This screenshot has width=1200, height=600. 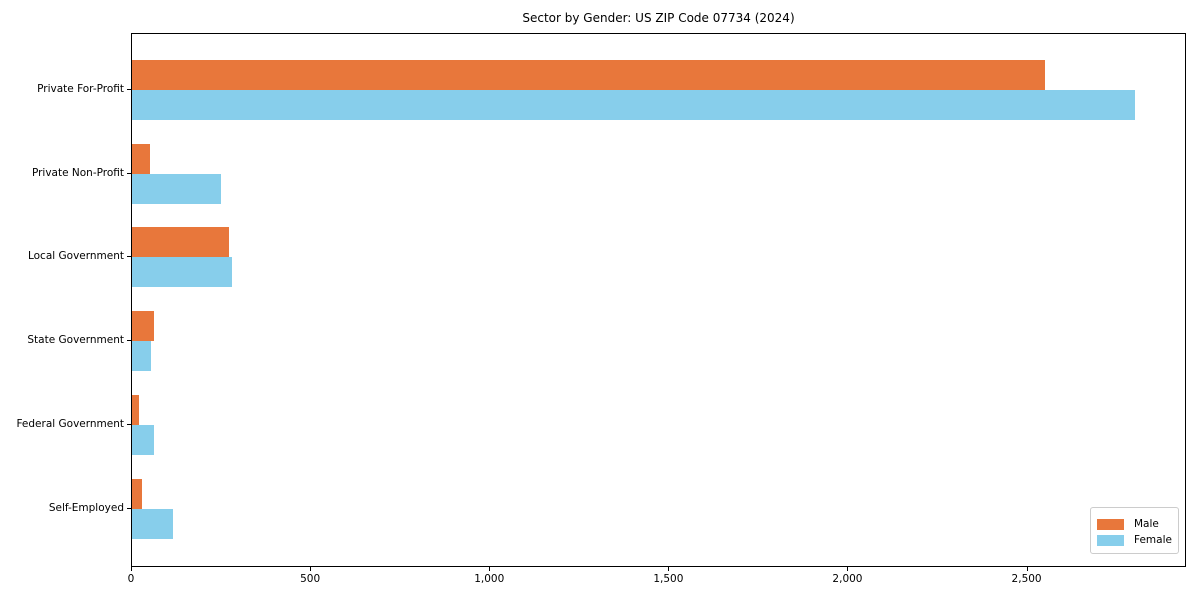 I want to click on legend: Male Female, so click(x=1134, y=530).